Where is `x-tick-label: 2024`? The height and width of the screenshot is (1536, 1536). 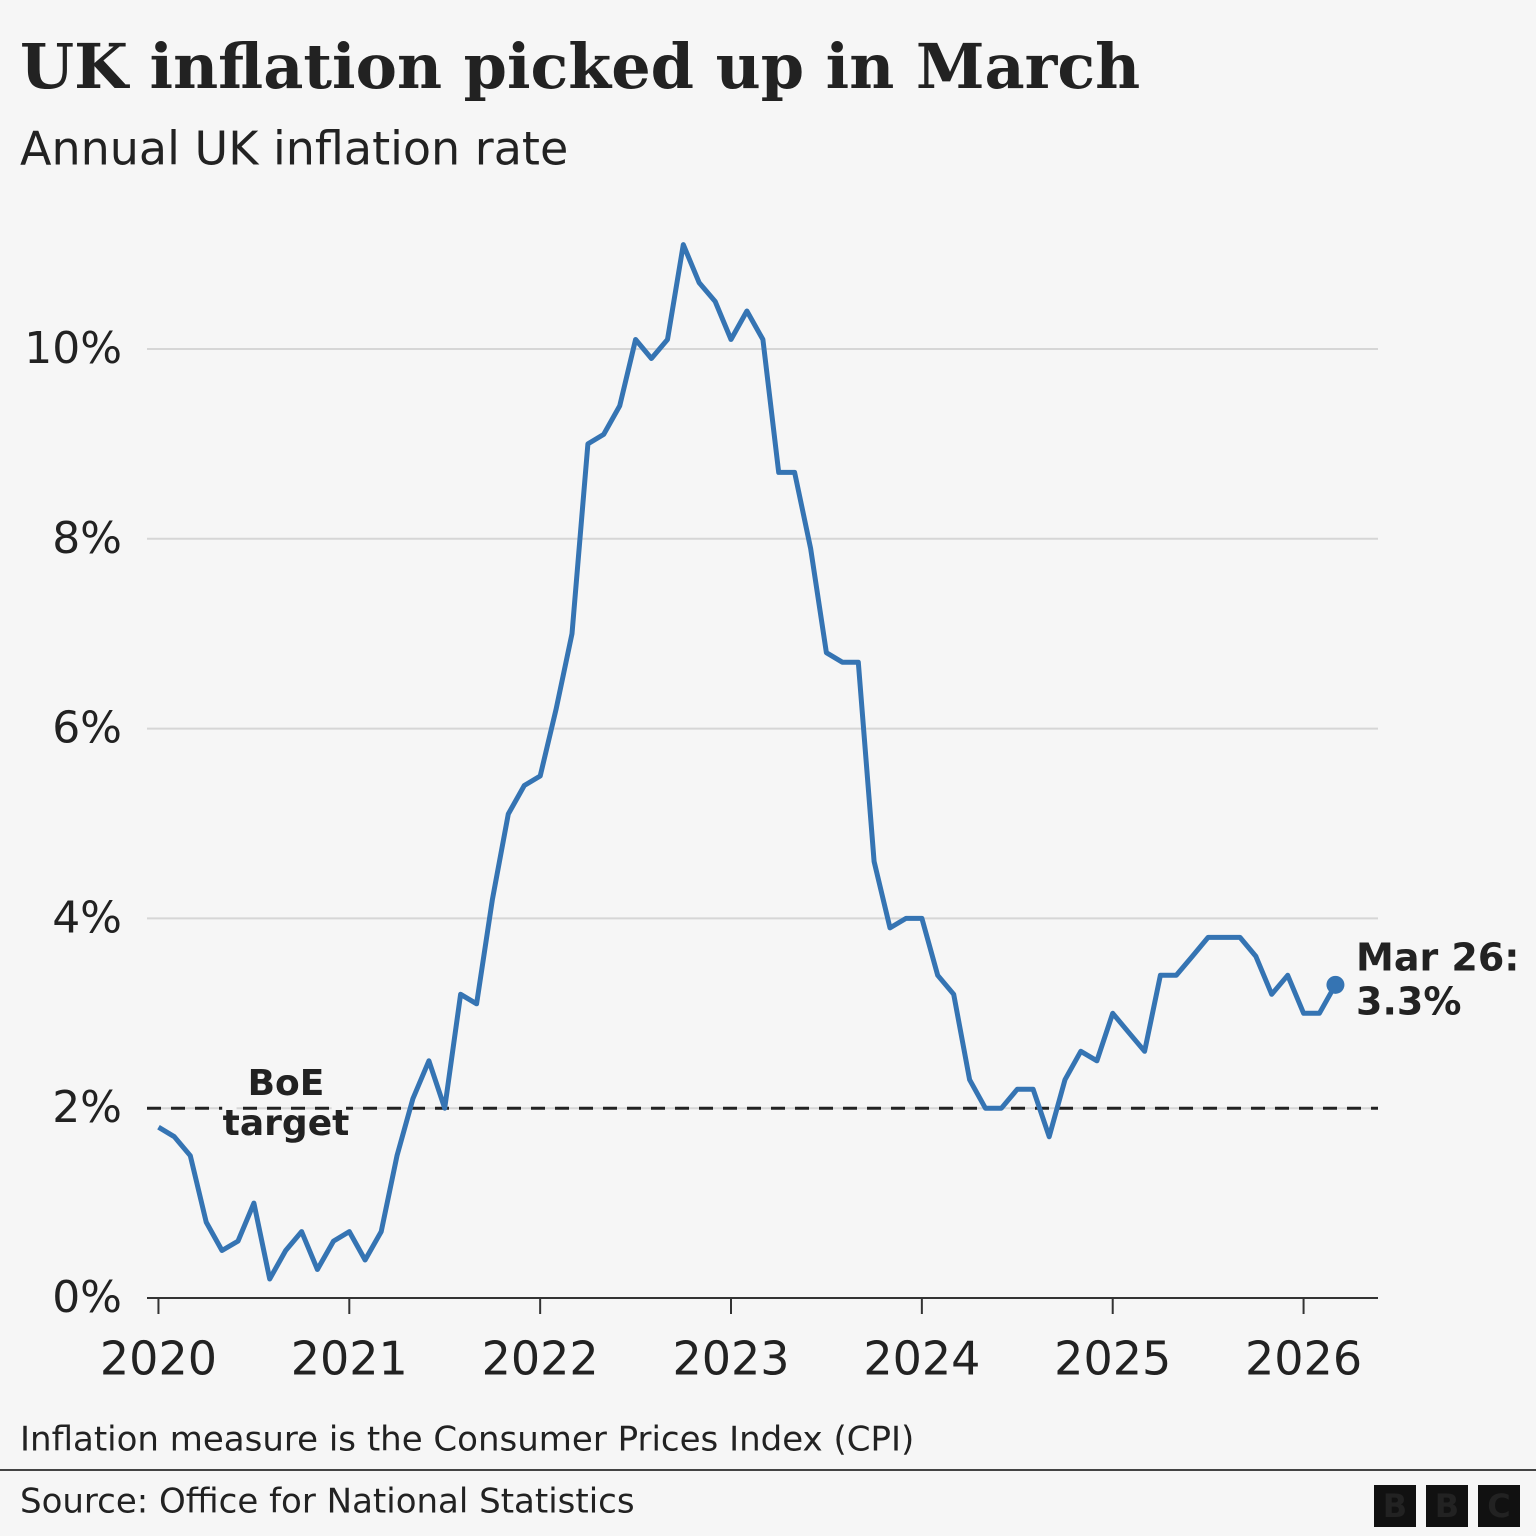 x-tick-label: 2024 is located at coordinates (921, 1359).